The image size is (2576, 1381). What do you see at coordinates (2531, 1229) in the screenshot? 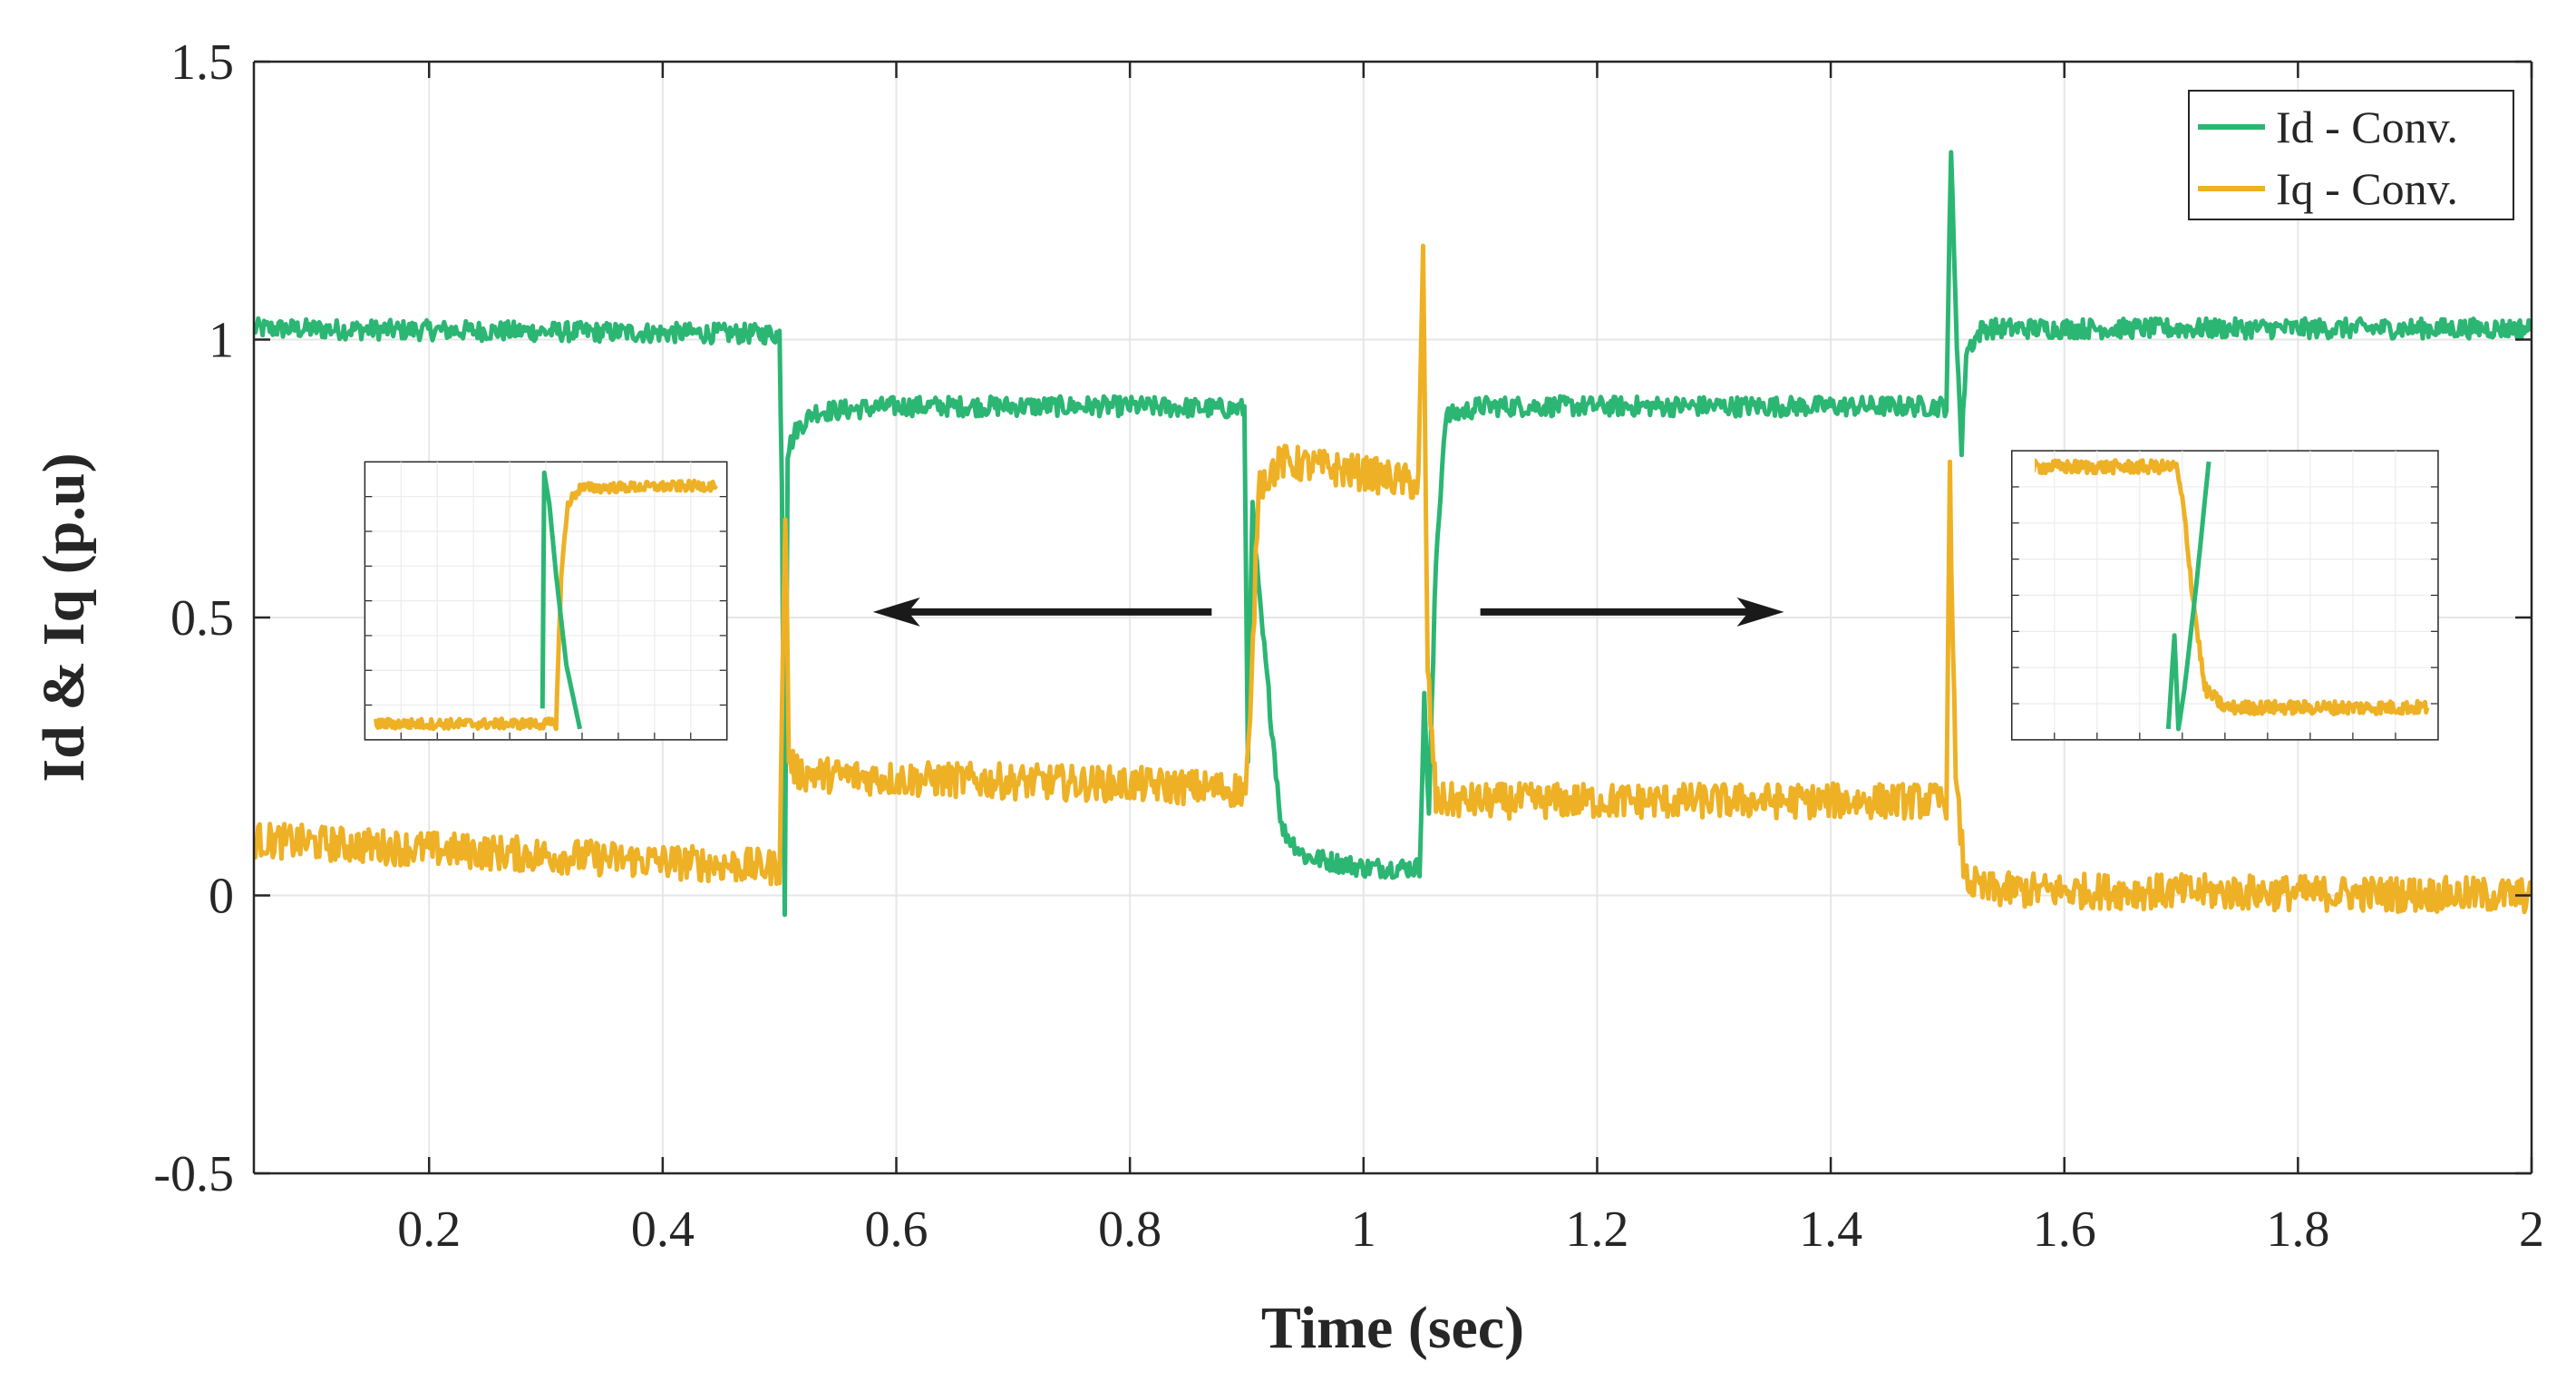
I see `x-tick-label: 2` at bounding box center [2531, 1229].